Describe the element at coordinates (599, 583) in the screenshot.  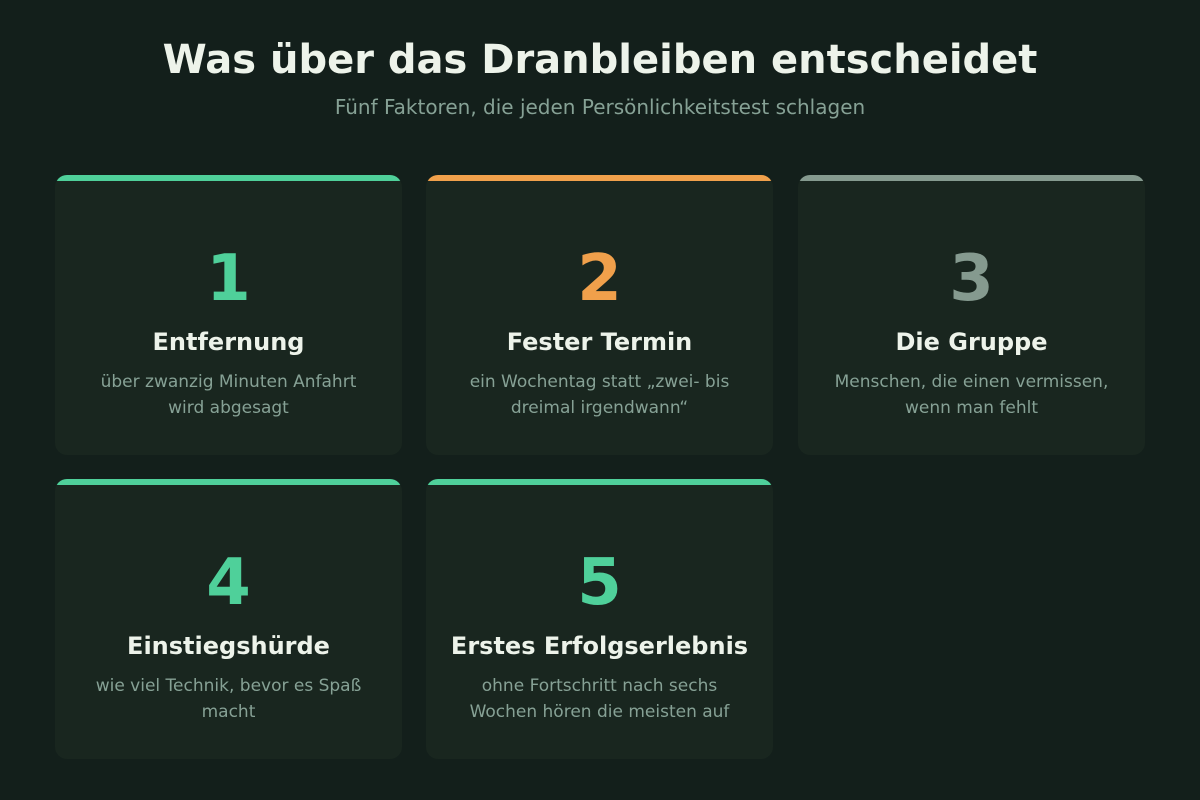
I see `card-number: 5` at that location.